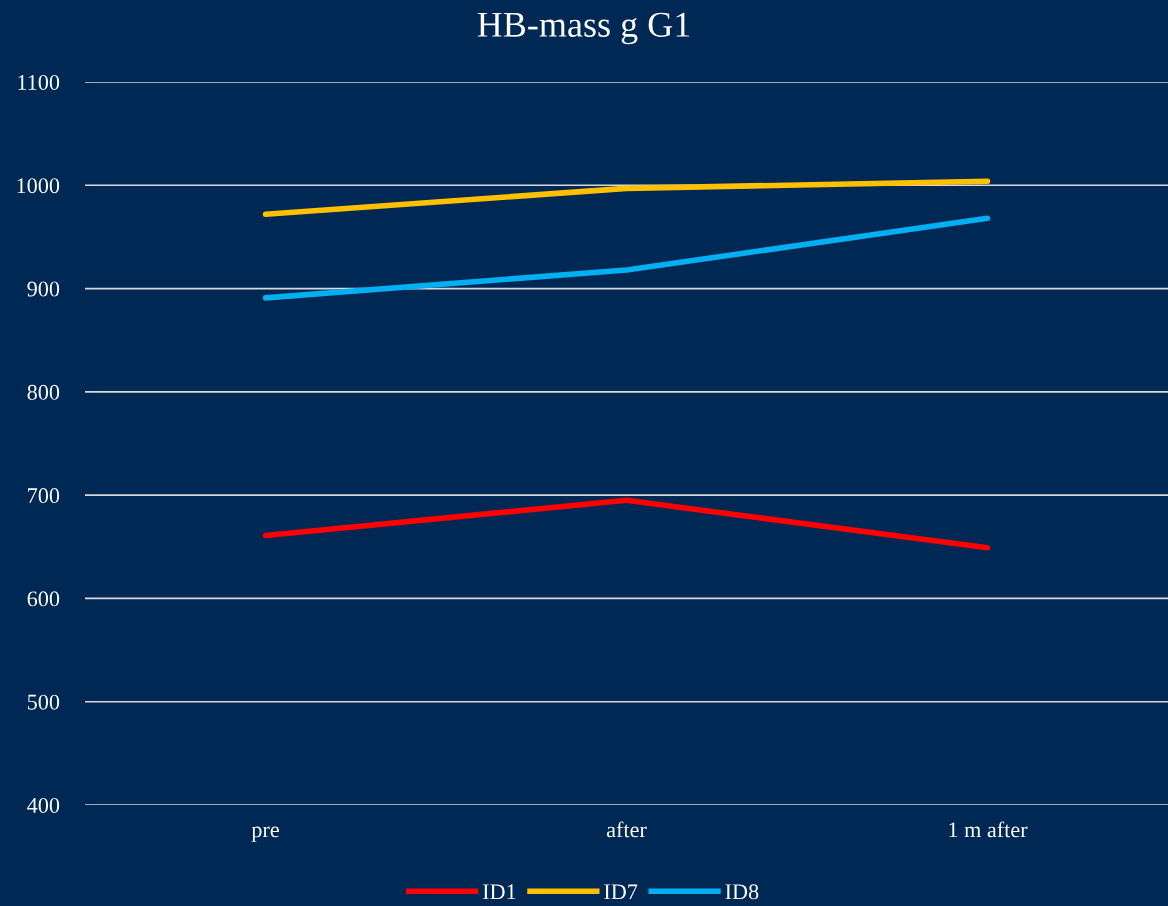 This screenshot has width=1168, height=906. Describe the element at coordinates (626, 829) in the screenshot. I see `x-tick-label: after` at that location.